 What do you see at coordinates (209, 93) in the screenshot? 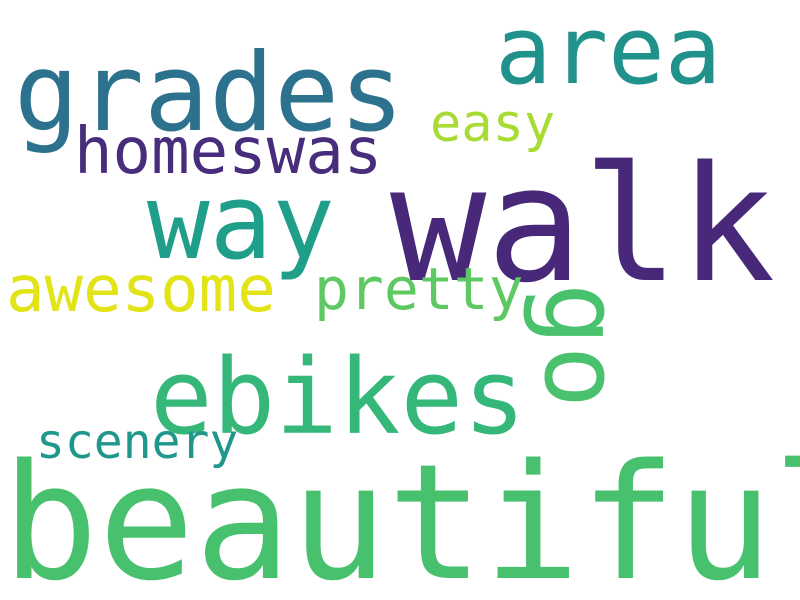
I see `word-grades: grades` at bounding box center [209, 93].